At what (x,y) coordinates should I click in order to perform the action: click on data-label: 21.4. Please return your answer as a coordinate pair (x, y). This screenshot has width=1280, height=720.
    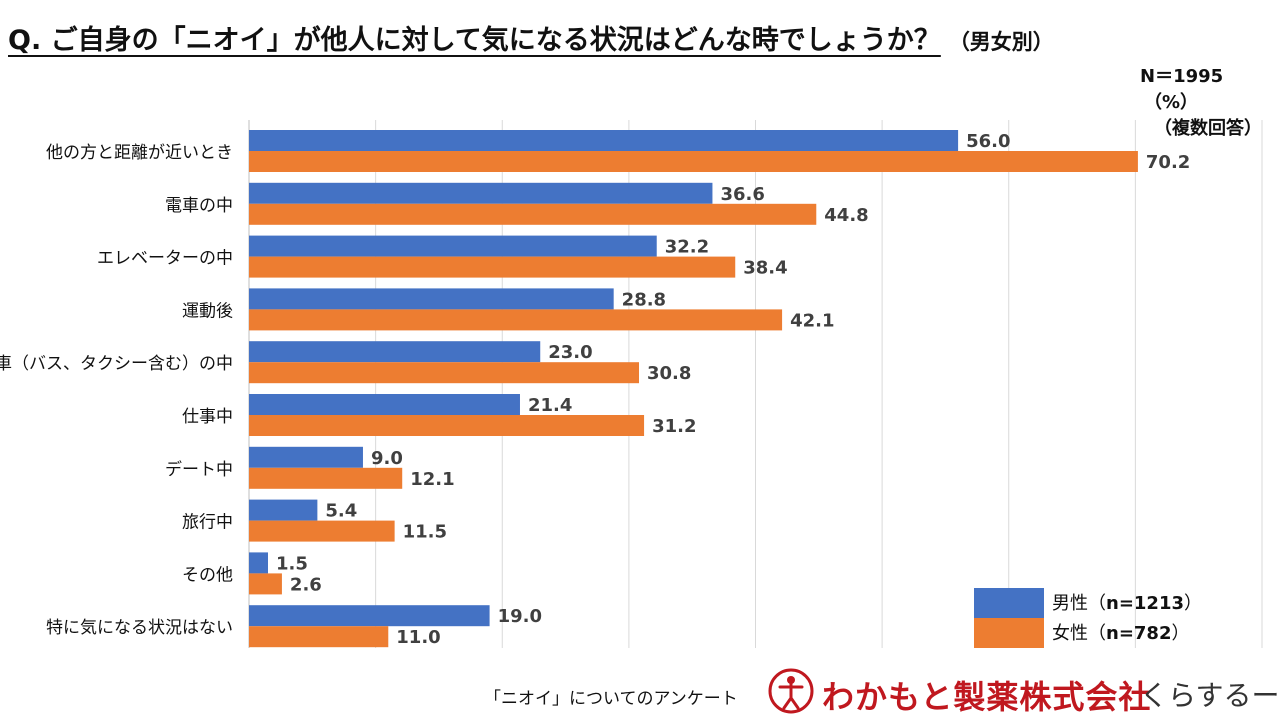
    Looking at the image, I should click on (550, 405).